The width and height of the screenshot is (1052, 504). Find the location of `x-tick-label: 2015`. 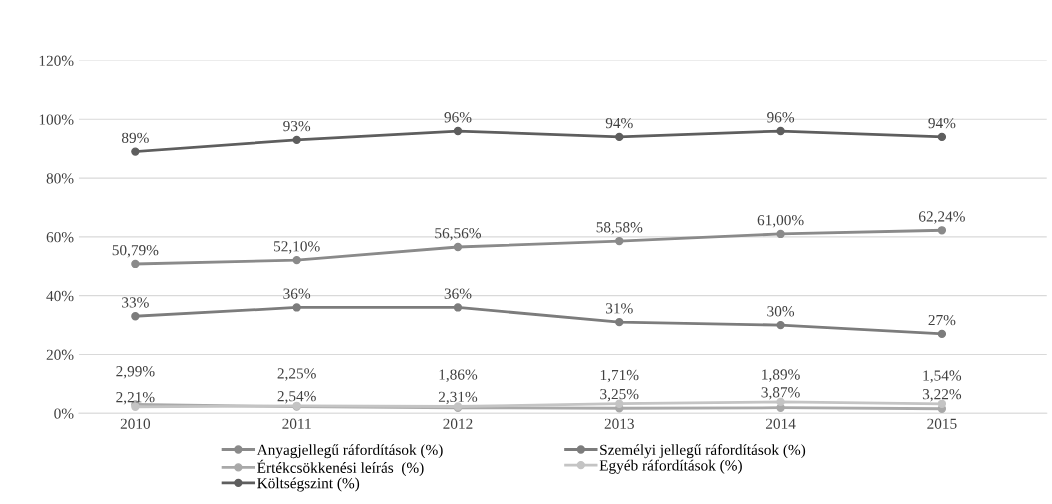

x-tick-label: 2015 is located at coordinates (942, 423).